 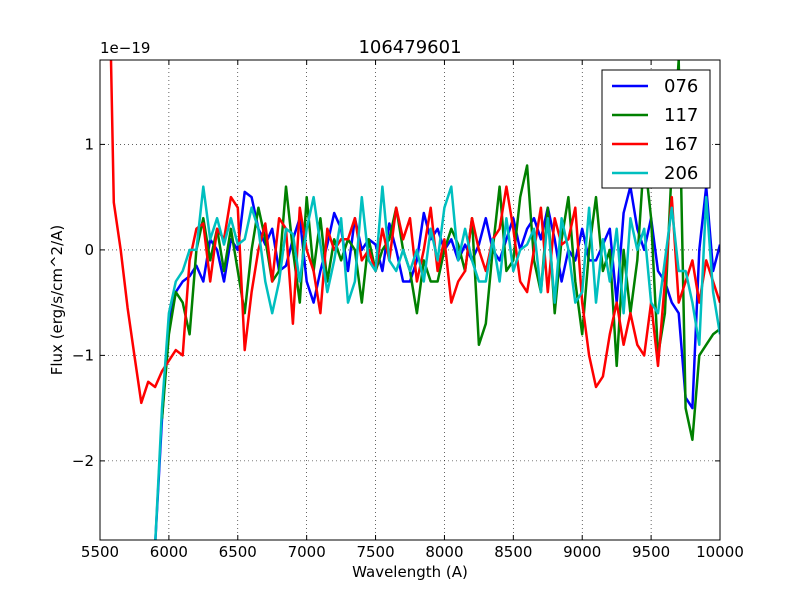 I want to click on y-tick-label: 0, so click(x=89, y=250).